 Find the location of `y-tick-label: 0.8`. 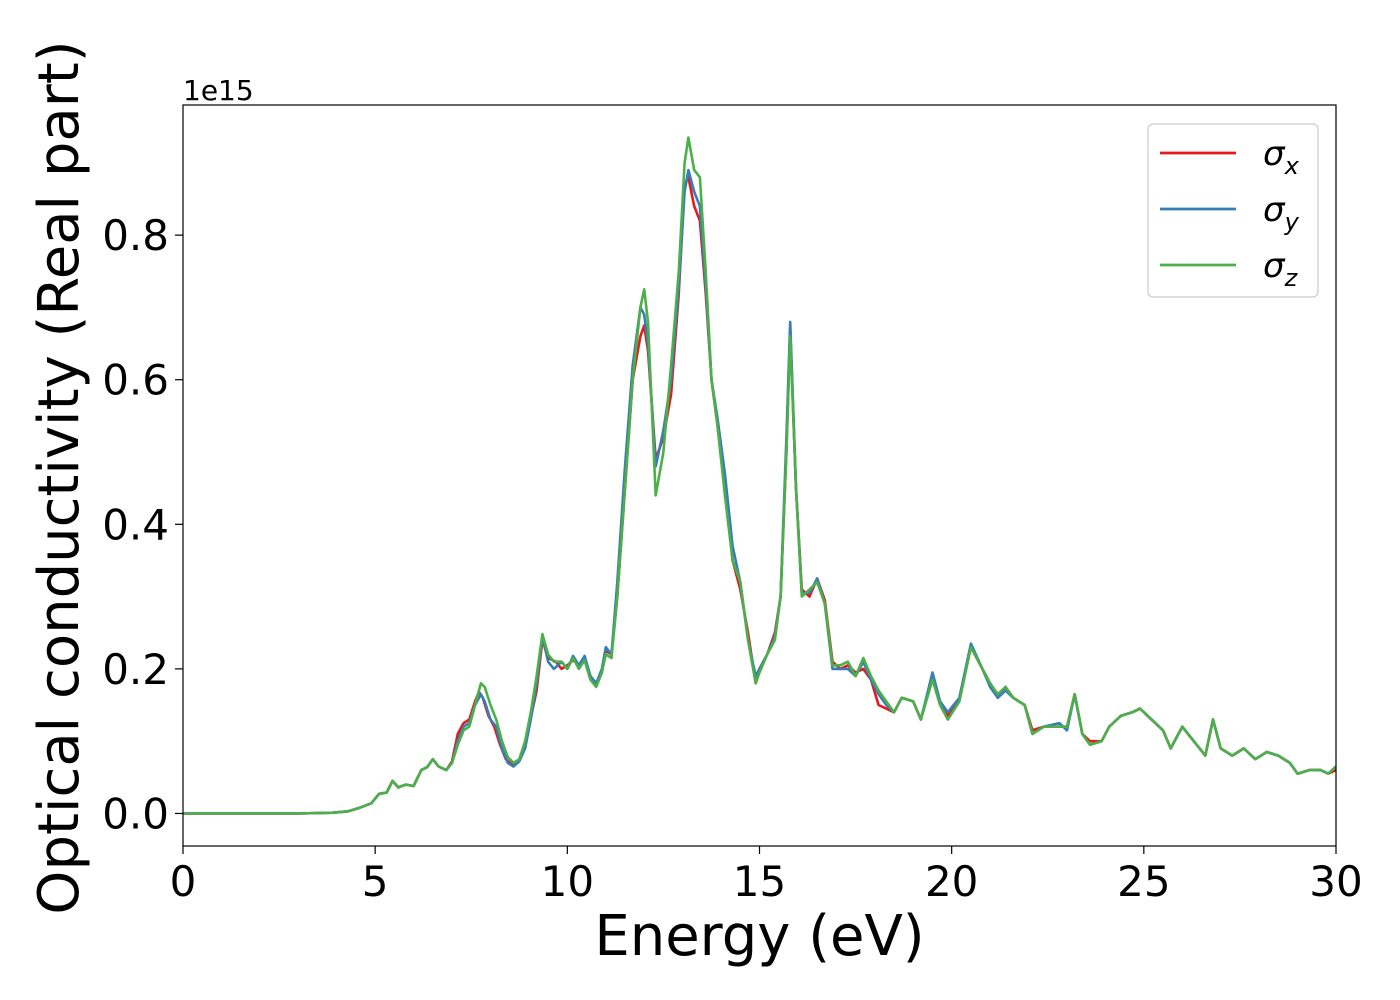

y-tick-label: 0.8 is located at coordinates (135, 235).